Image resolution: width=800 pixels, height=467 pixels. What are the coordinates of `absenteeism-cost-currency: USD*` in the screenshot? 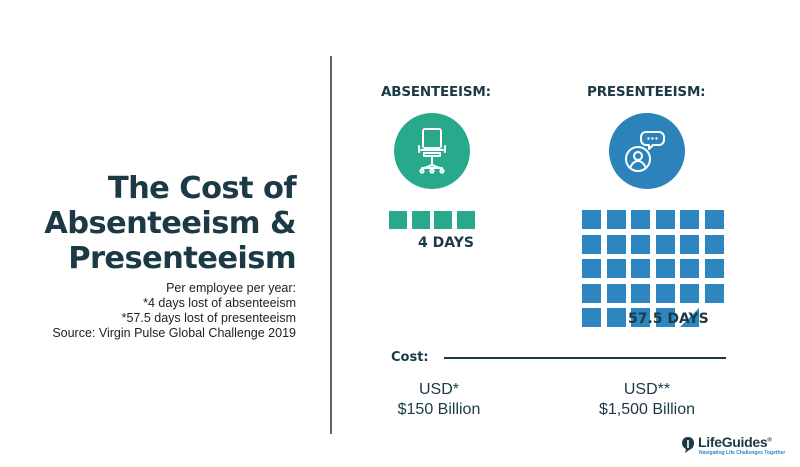 It's located at (438, 389).